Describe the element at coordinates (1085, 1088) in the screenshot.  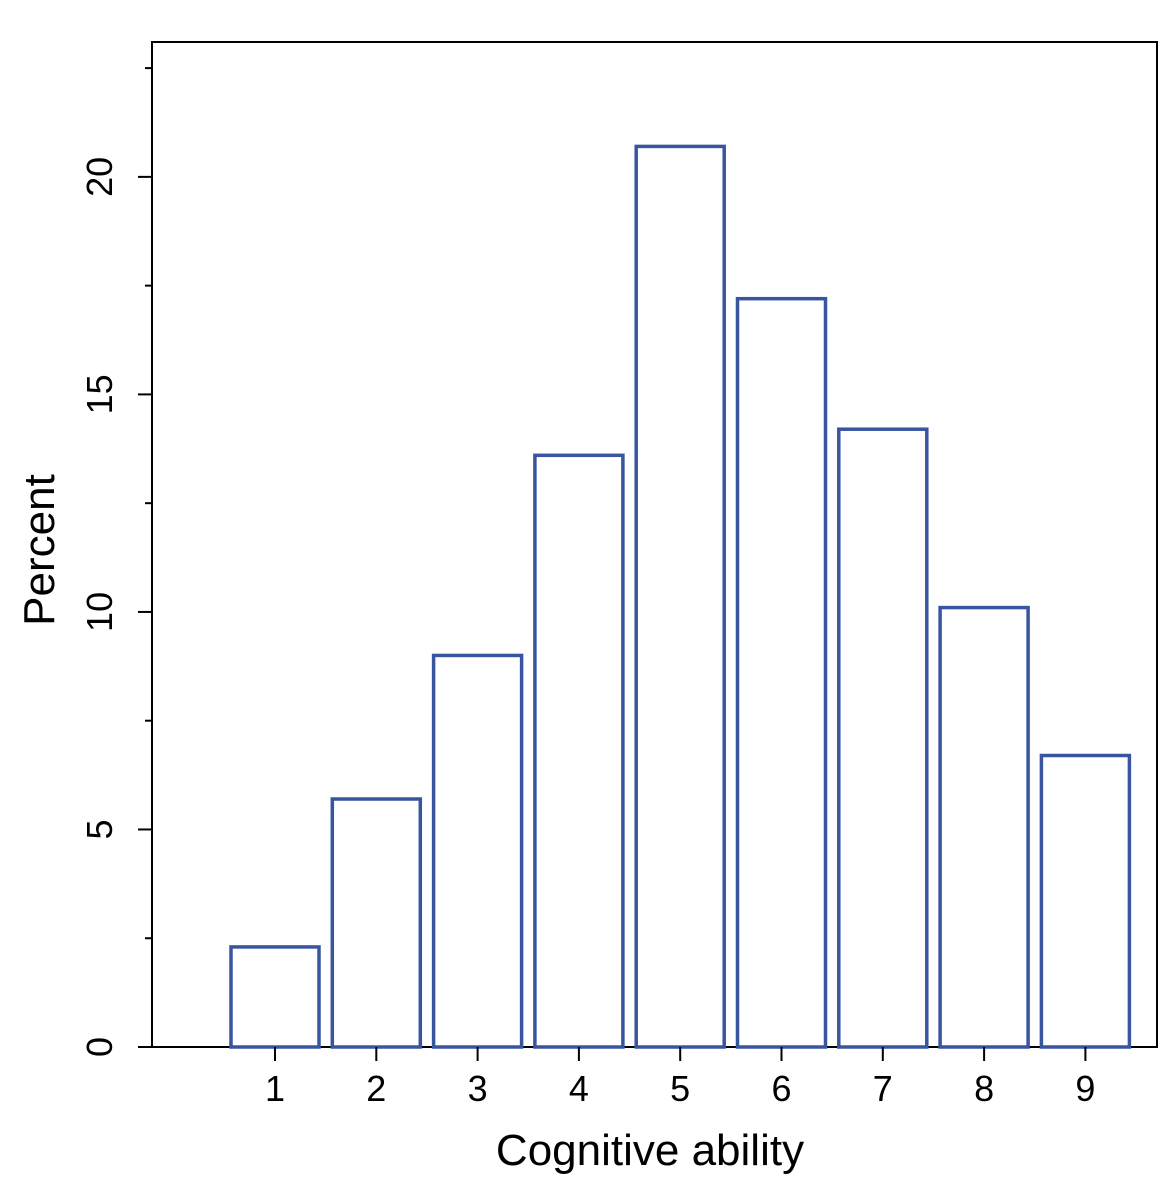
I see `x-tick-label: 9` at that location.